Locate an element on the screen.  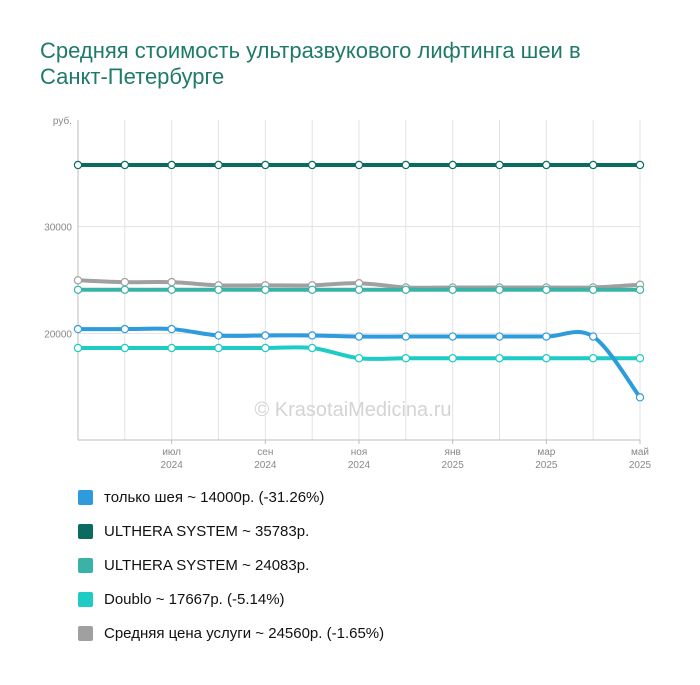
x-tick-label-month: сен is located at coordinates (265, 452).